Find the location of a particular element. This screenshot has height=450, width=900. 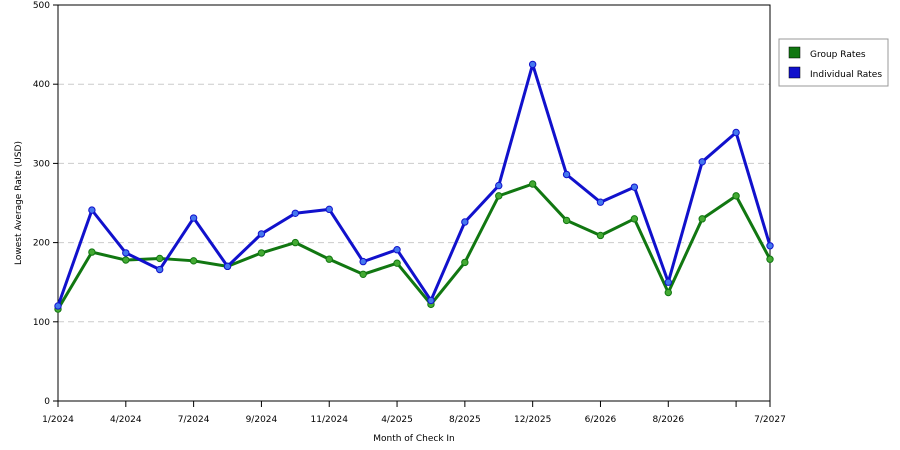

x-tick-label: 7/2024 is located at coordinates (194, 420).